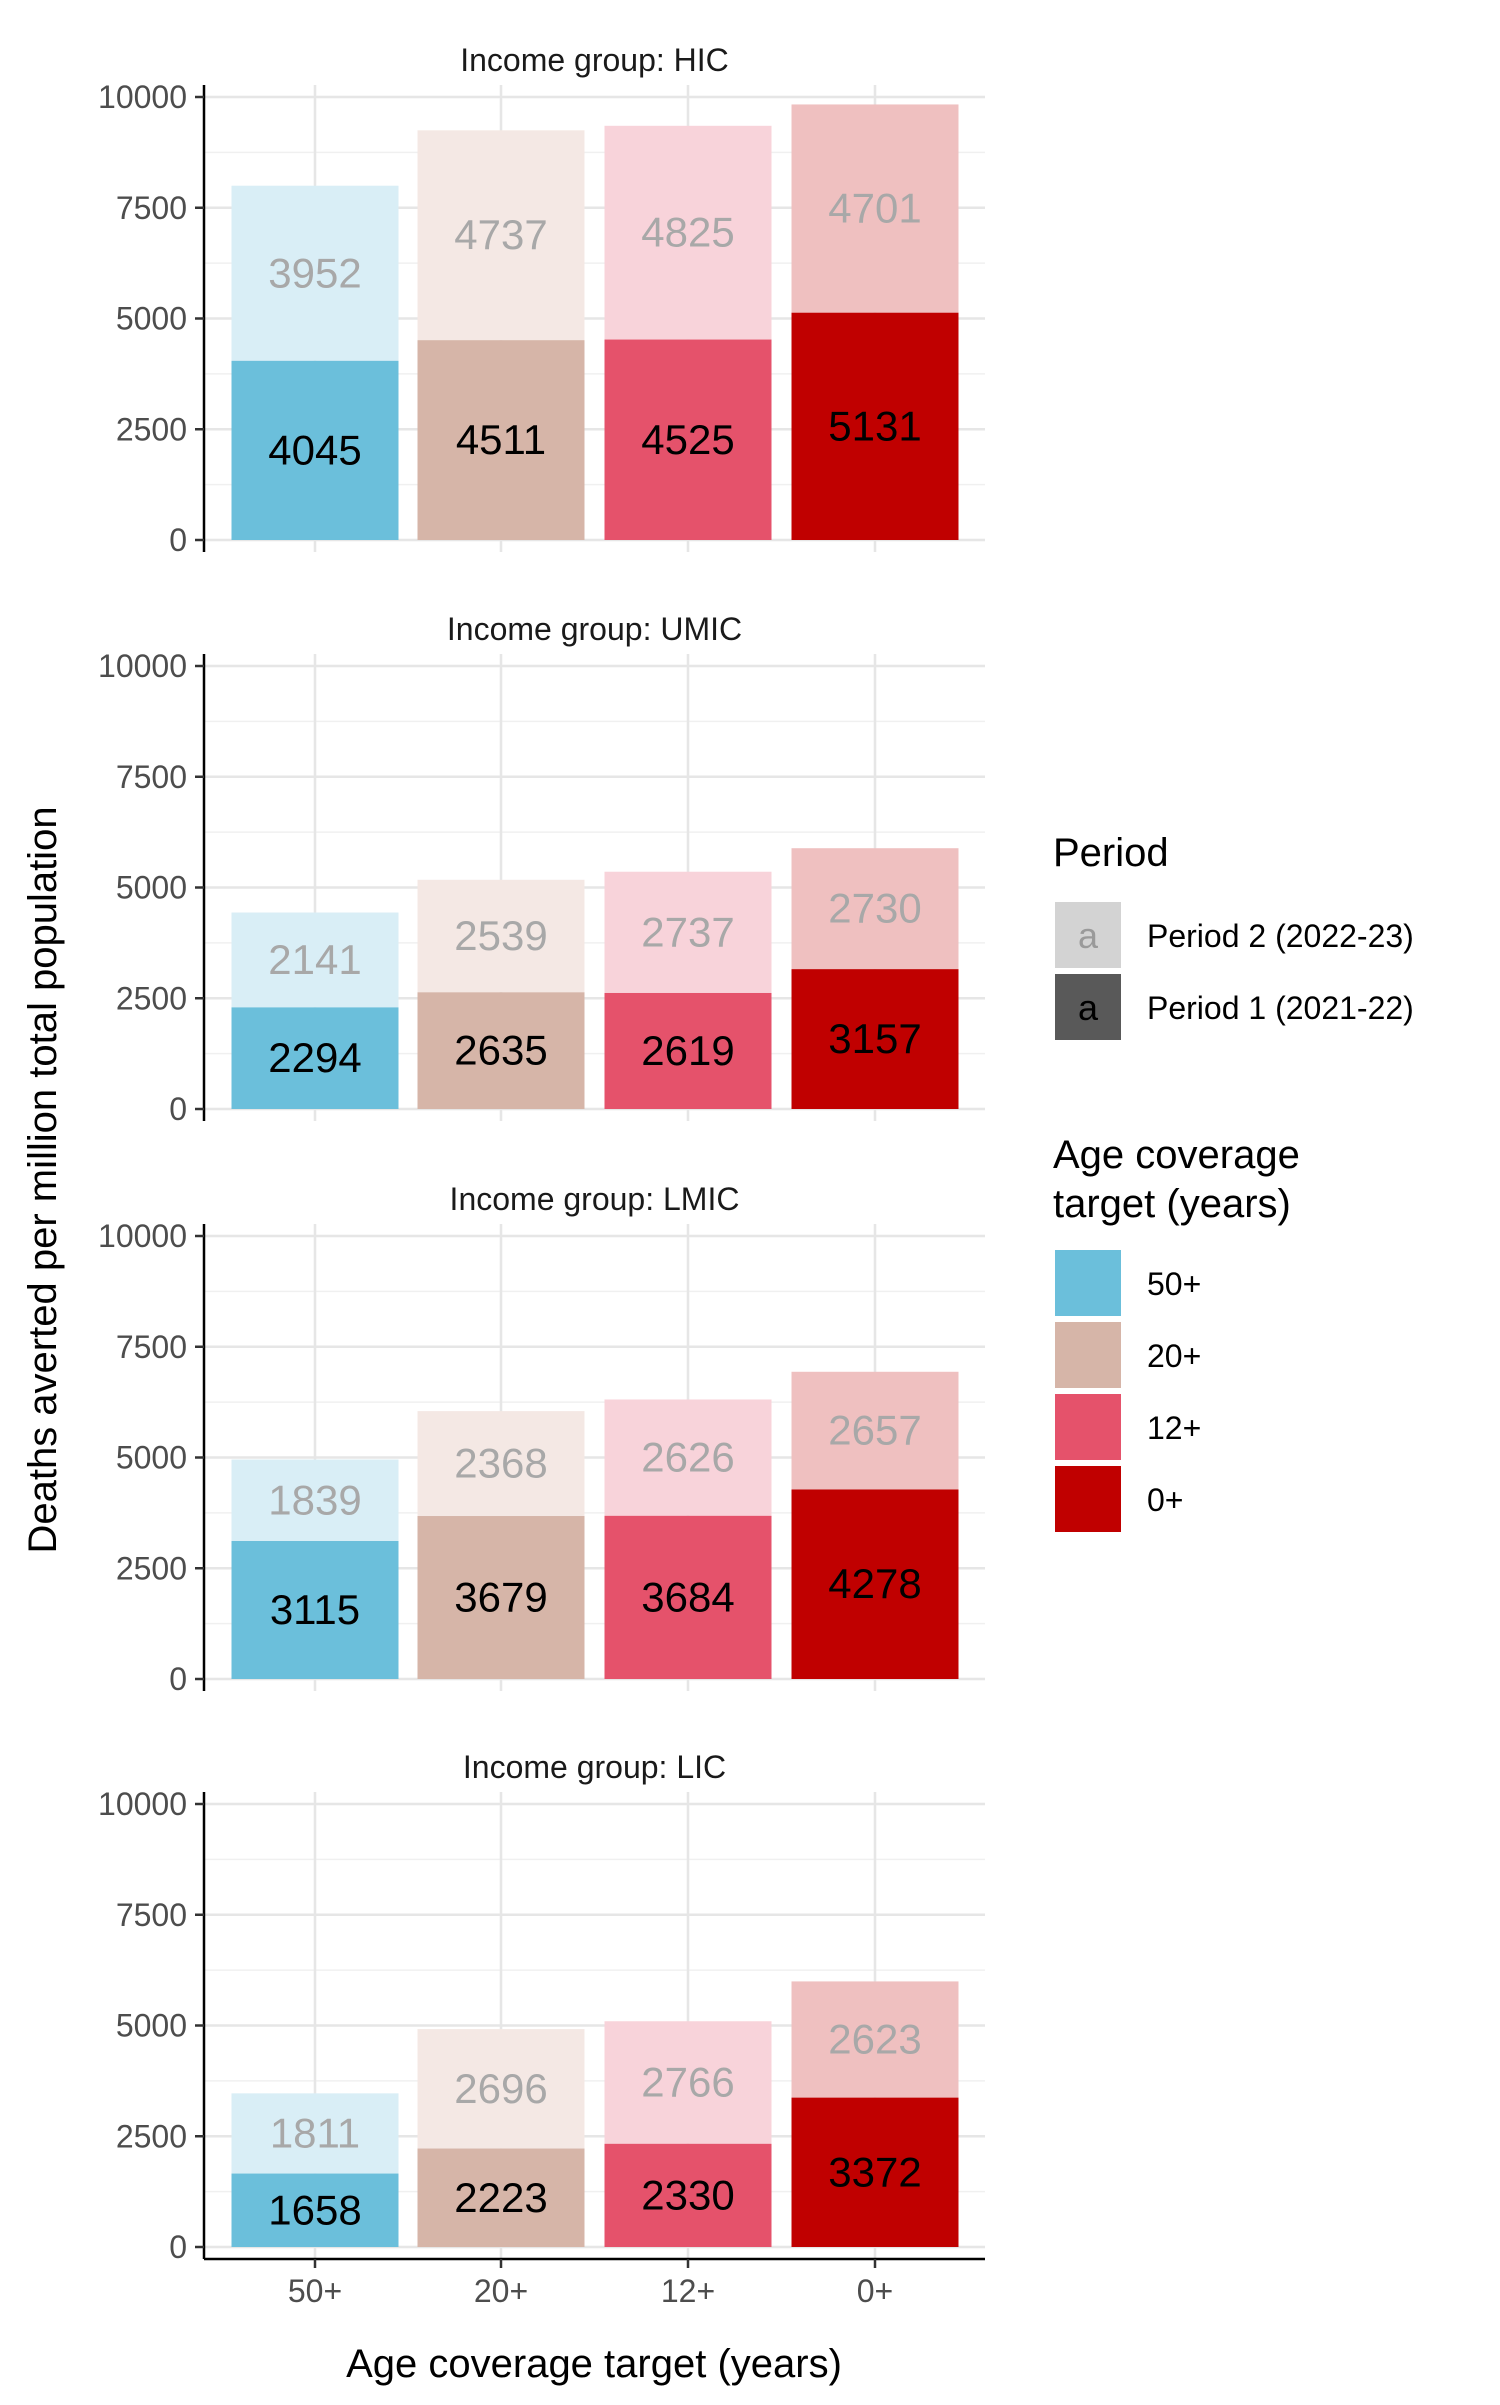 This screenshot has height=2405, width=1500. I want to click on x-tick-label: 12+, so click(688, 2291).